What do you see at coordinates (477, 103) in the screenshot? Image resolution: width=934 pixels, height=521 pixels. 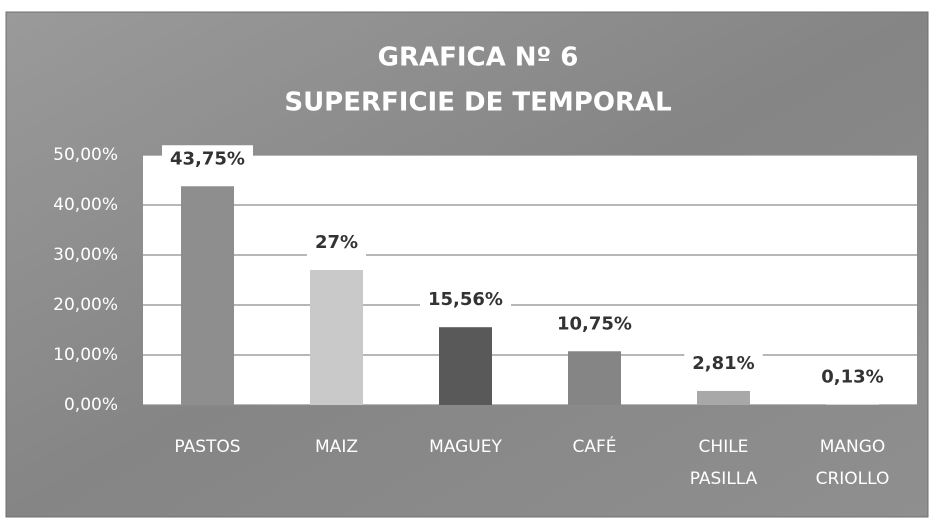 I see `chart-subtitle: SUPERFICIE DE TEMPORAL` at bounding box center [477, 103].